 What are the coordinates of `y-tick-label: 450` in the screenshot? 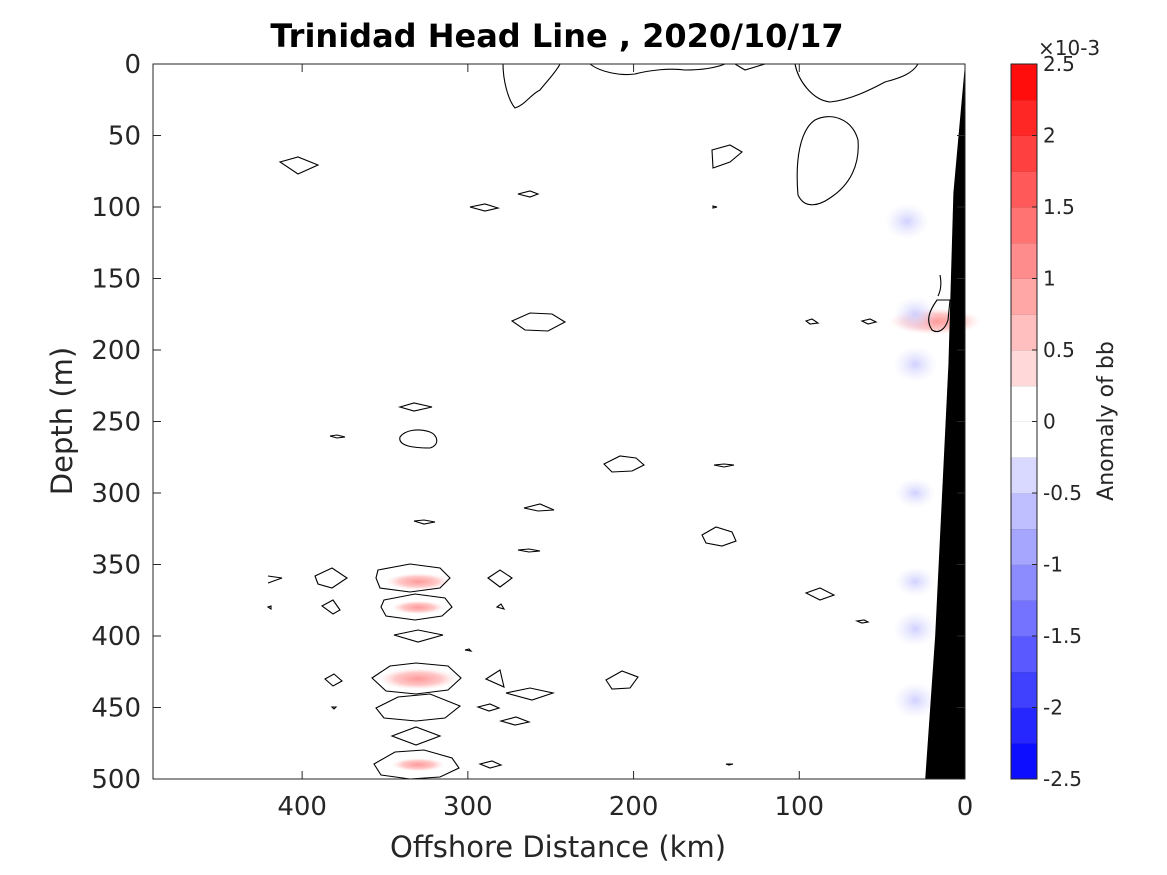 It's located at (116, 709).